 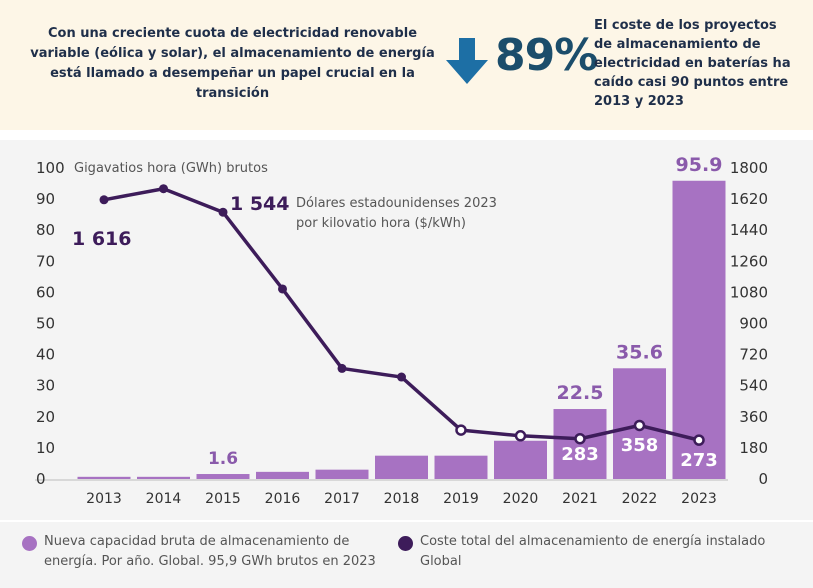 What do you see at coordinates (164, 499) in the screenshot?
I see `x-tick-2014: 2014` at bounding box center [164, 499].